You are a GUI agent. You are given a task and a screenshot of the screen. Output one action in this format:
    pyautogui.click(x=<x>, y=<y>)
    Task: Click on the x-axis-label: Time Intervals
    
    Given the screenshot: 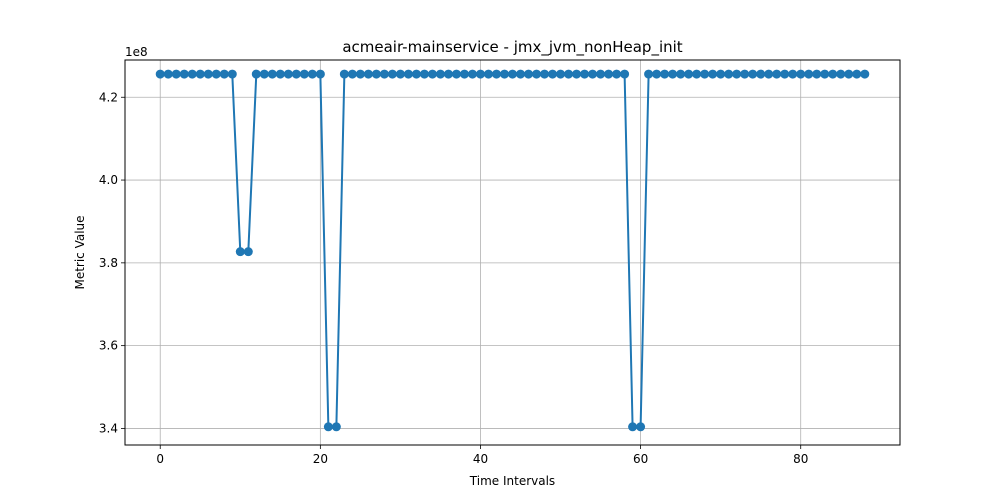 What is the action you would take?
    pyautogui.click(x=512, y=481)
    